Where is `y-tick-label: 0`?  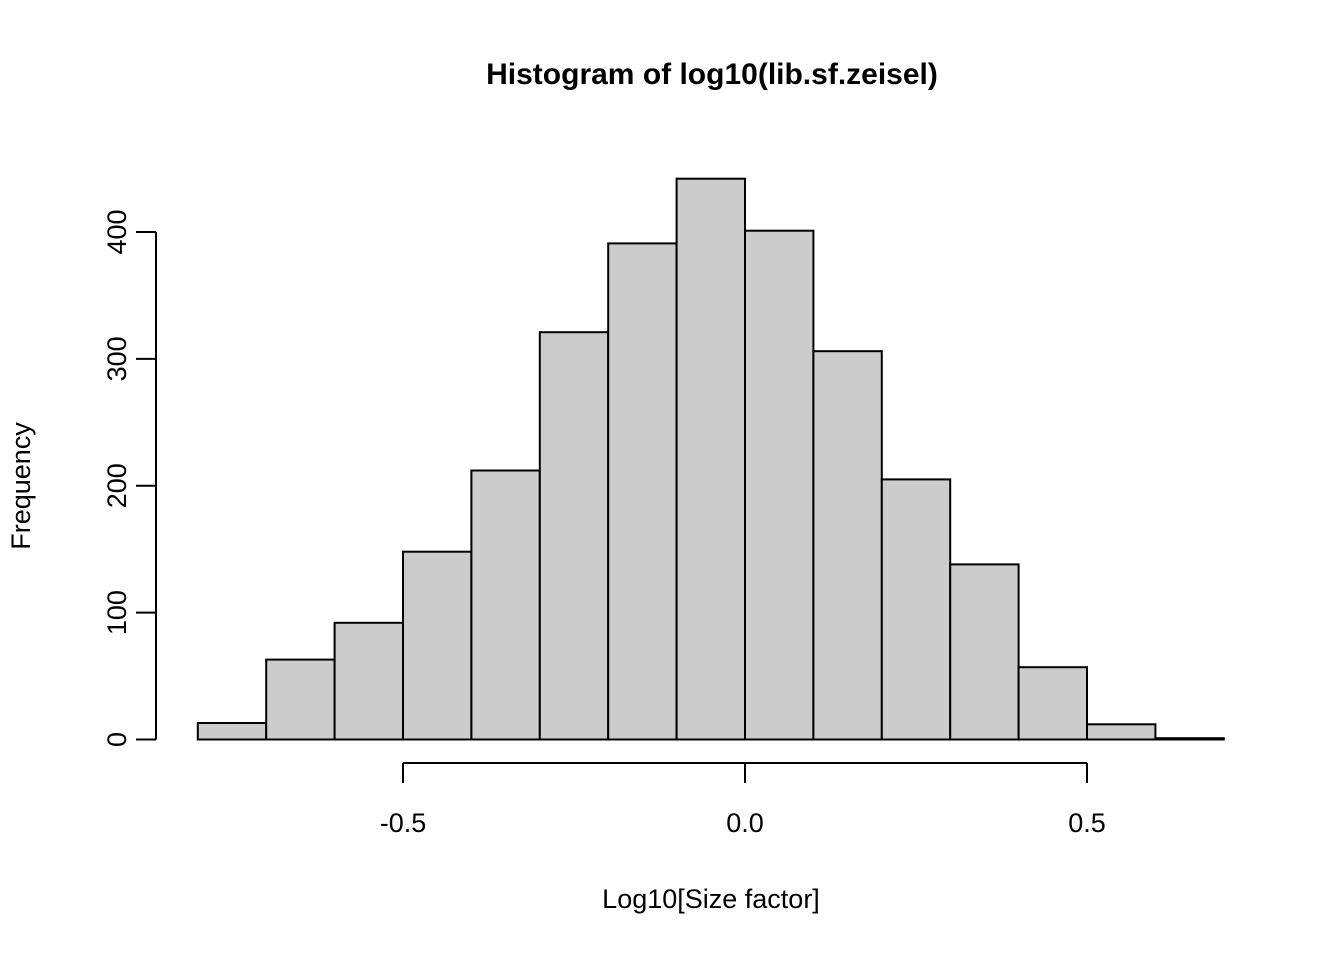 y-tick-label: 0 is located at coordinates (117, 739).